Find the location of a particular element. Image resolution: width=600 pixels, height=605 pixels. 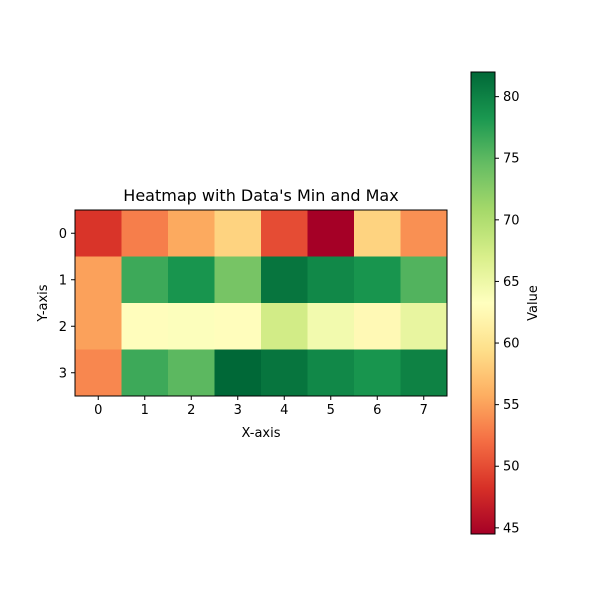

heatmap-cell-r2-c3 is located at coordinates (238, 326).